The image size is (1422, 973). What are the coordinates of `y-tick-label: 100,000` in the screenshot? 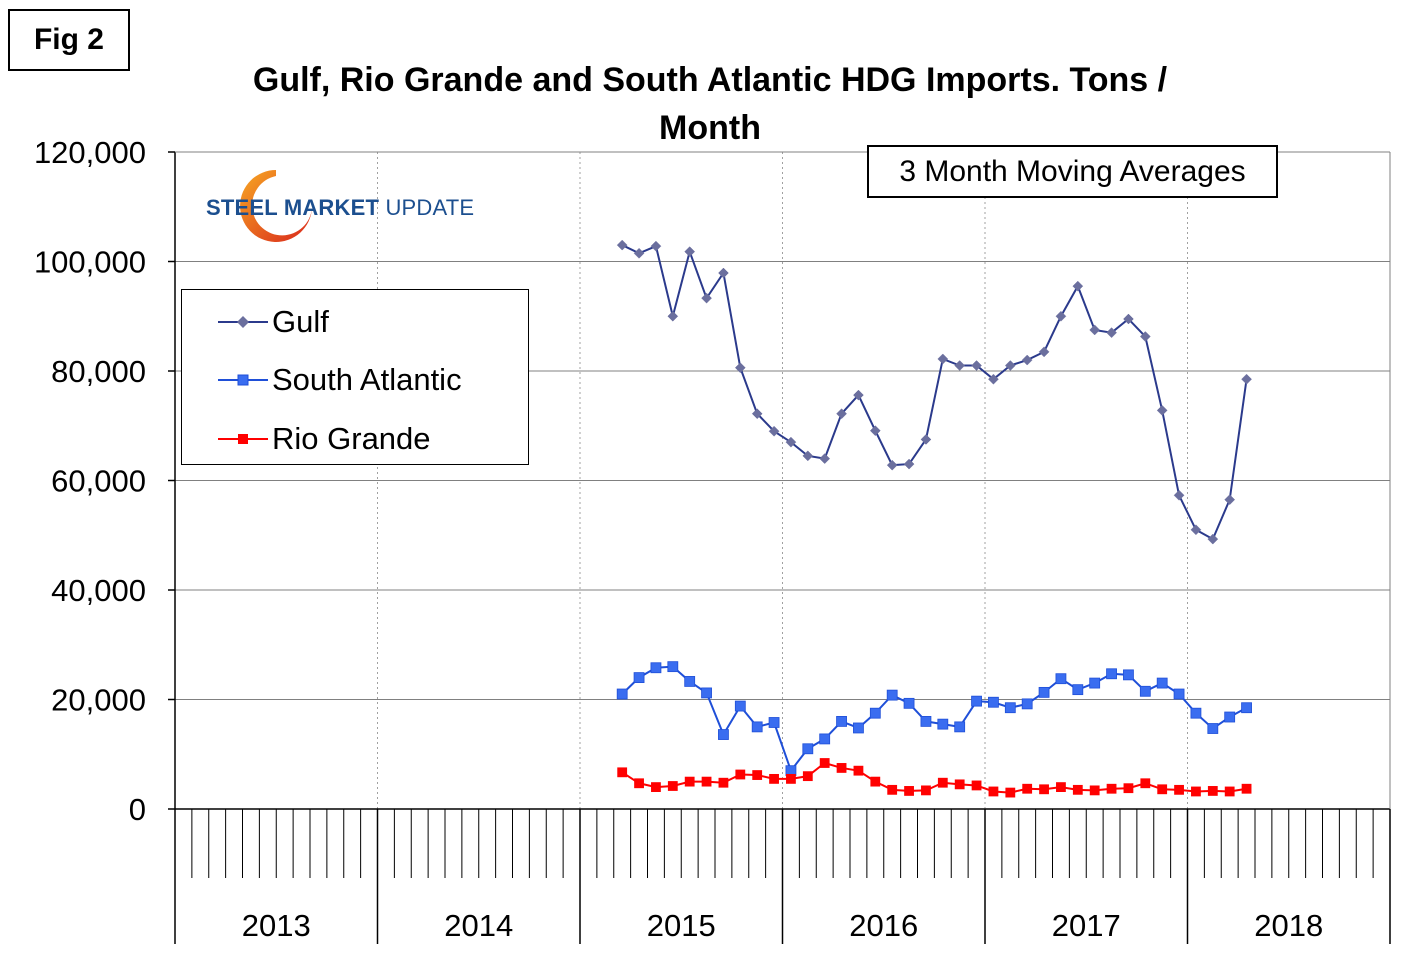 It's located at (90, 262).